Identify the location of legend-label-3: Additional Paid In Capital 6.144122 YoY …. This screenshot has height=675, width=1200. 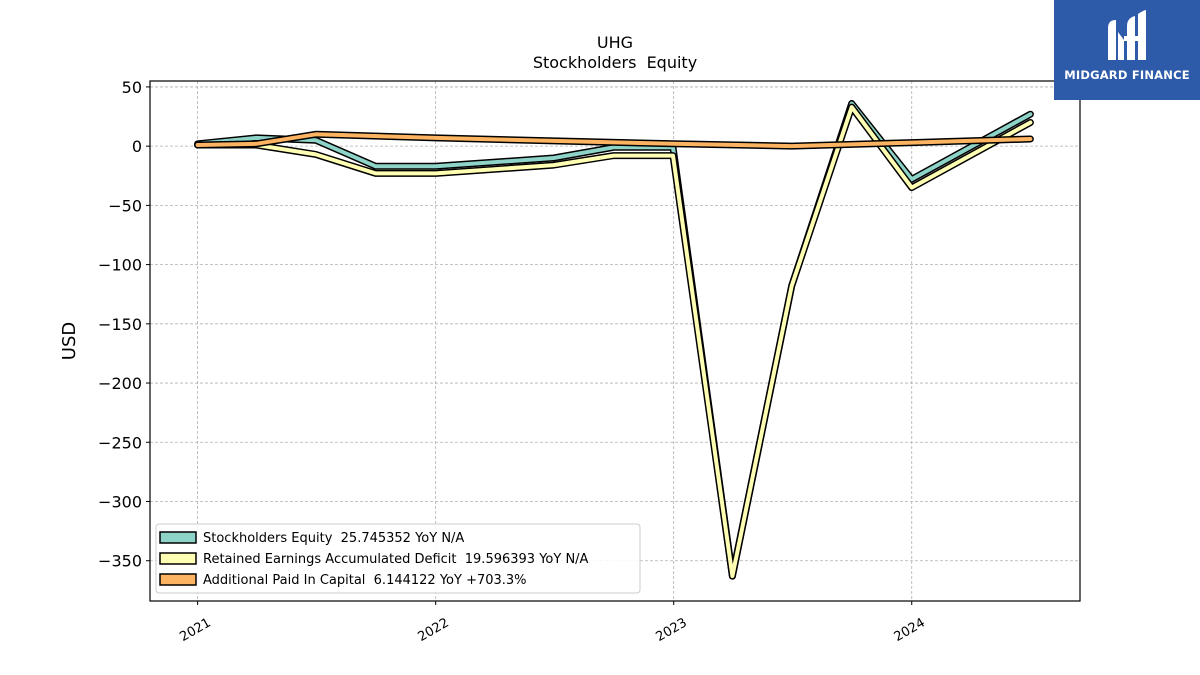
(365, 580).